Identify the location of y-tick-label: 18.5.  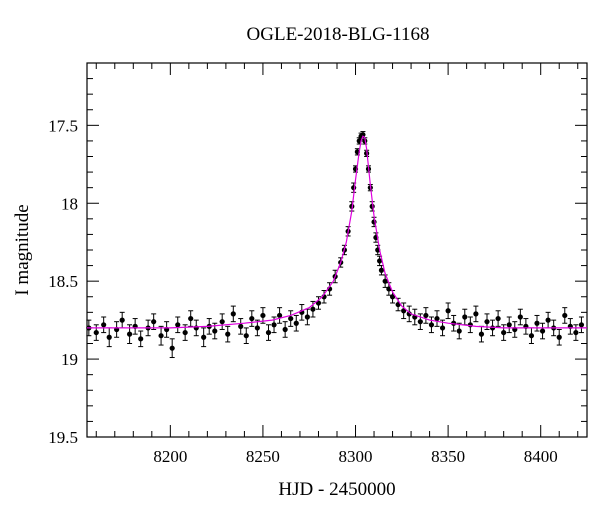
(63, 281).